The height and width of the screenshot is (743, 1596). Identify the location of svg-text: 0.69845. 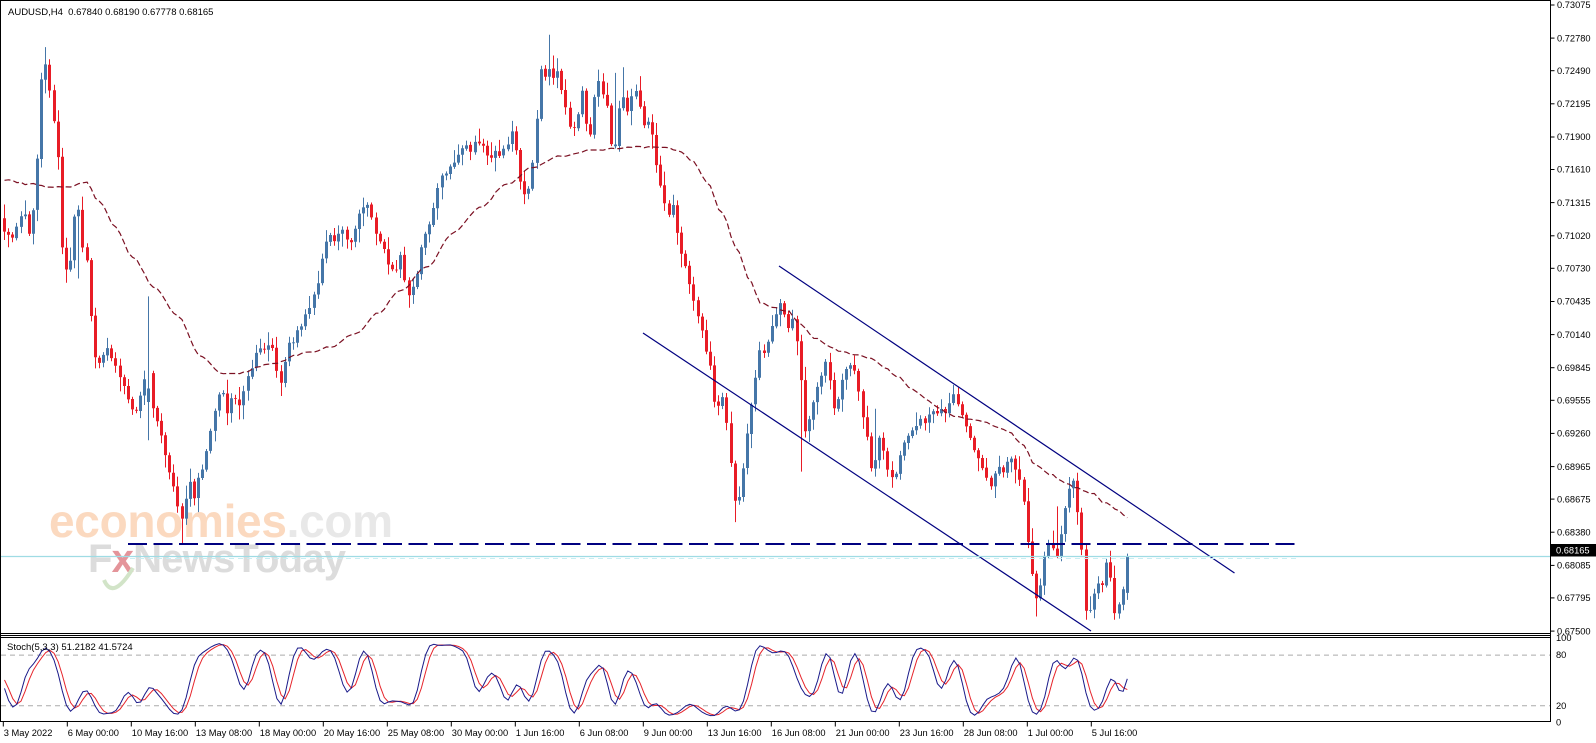
(1574, 368).